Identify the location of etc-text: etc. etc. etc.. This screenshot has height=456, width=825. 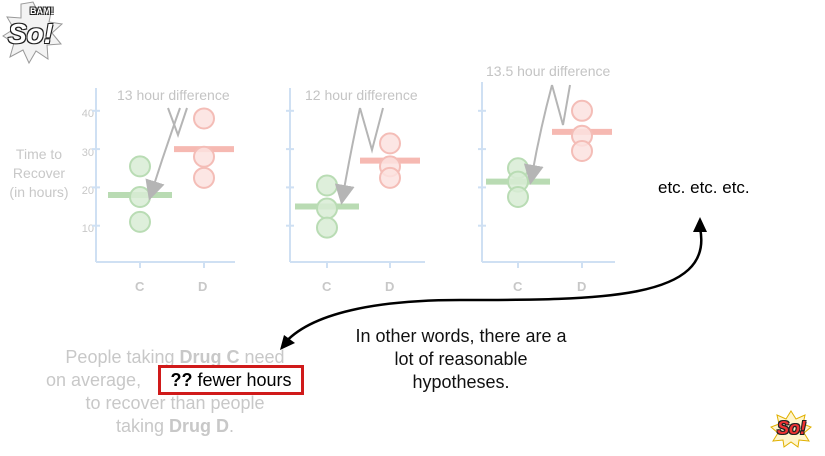
(704, 187).